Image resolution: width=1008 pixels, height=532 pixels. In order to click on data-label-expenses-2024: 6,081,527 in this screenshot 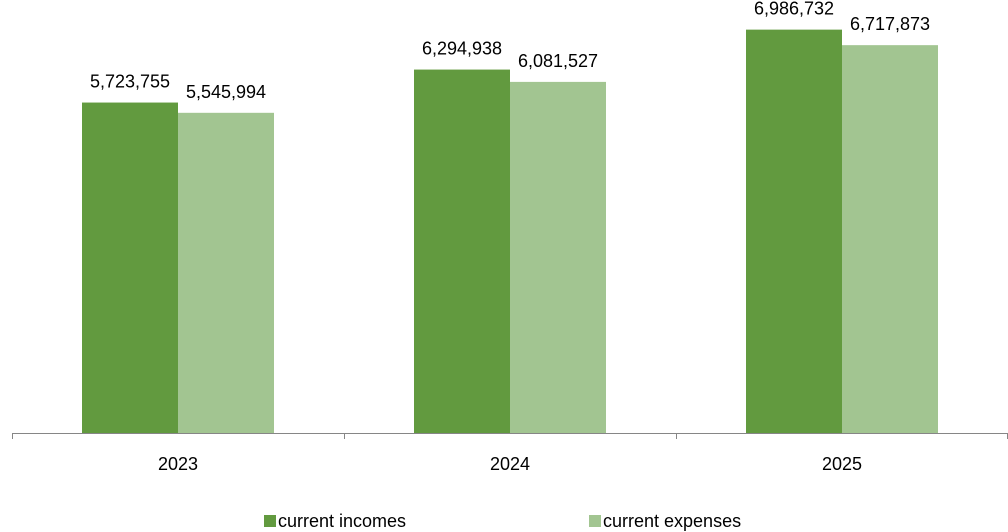, I will do `click(558, 61)`.